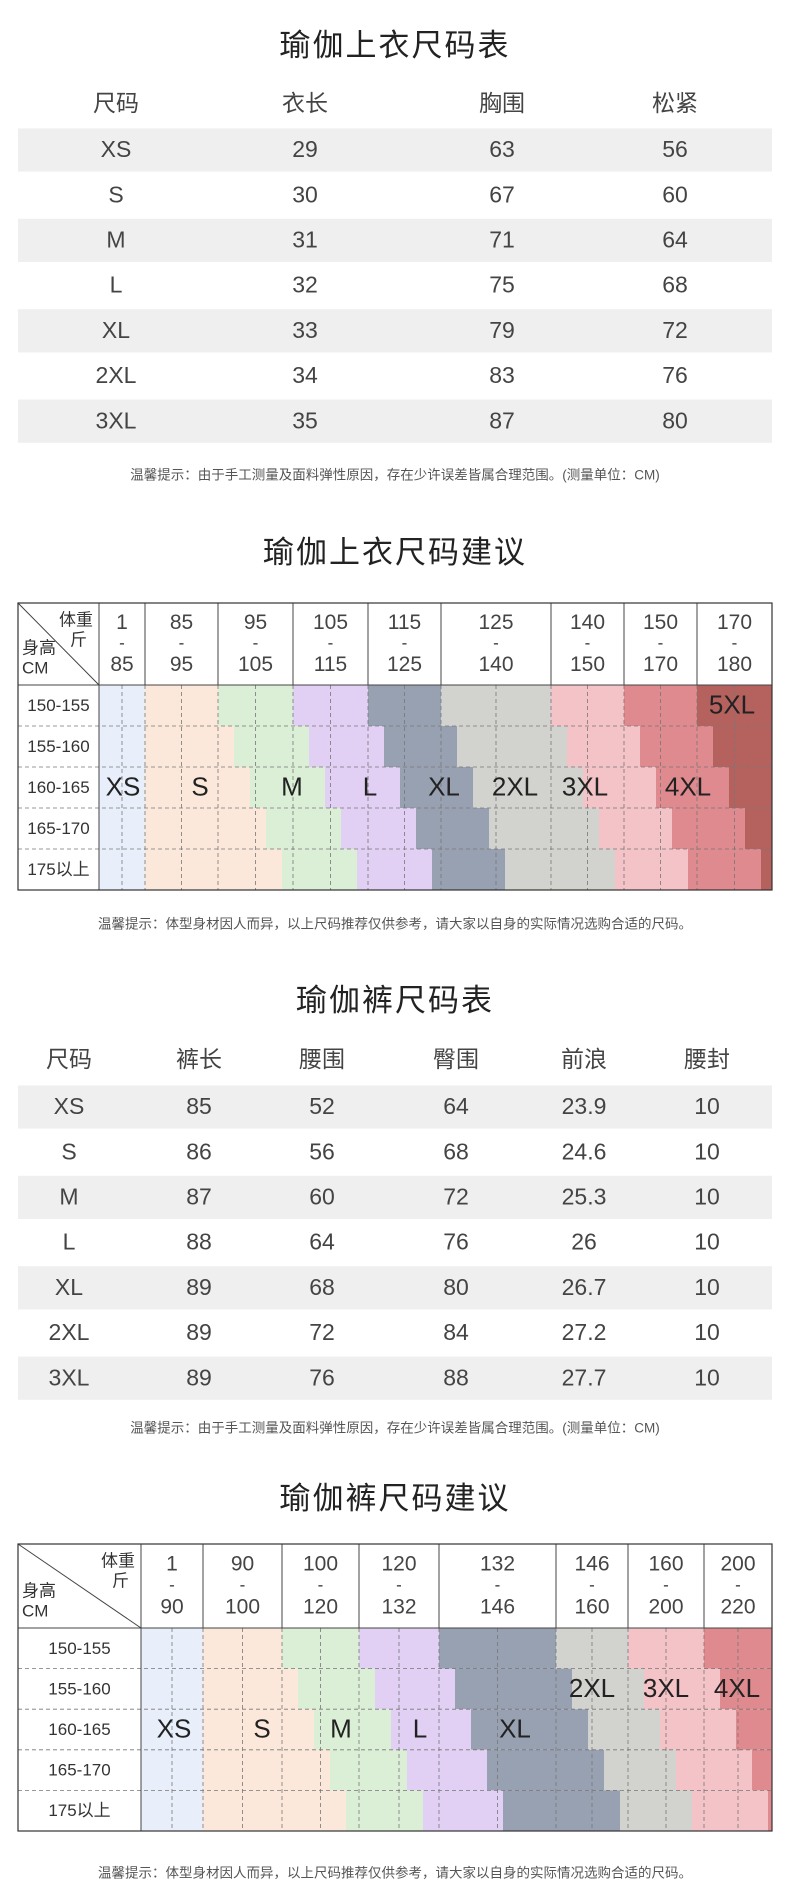  What do you see at coordinates (707, 1059) in the screenshot?
I see `column-header: 腰封` at bounding box center [707, 1059].